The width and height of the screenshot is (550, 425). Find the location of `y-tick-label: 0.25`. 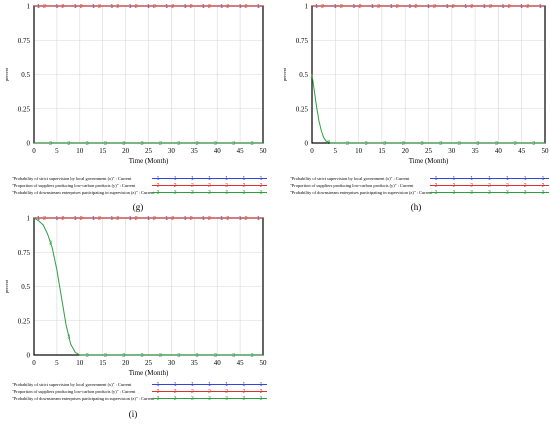

y-tick-label: 0.25 is located at coordinates (24, 321).